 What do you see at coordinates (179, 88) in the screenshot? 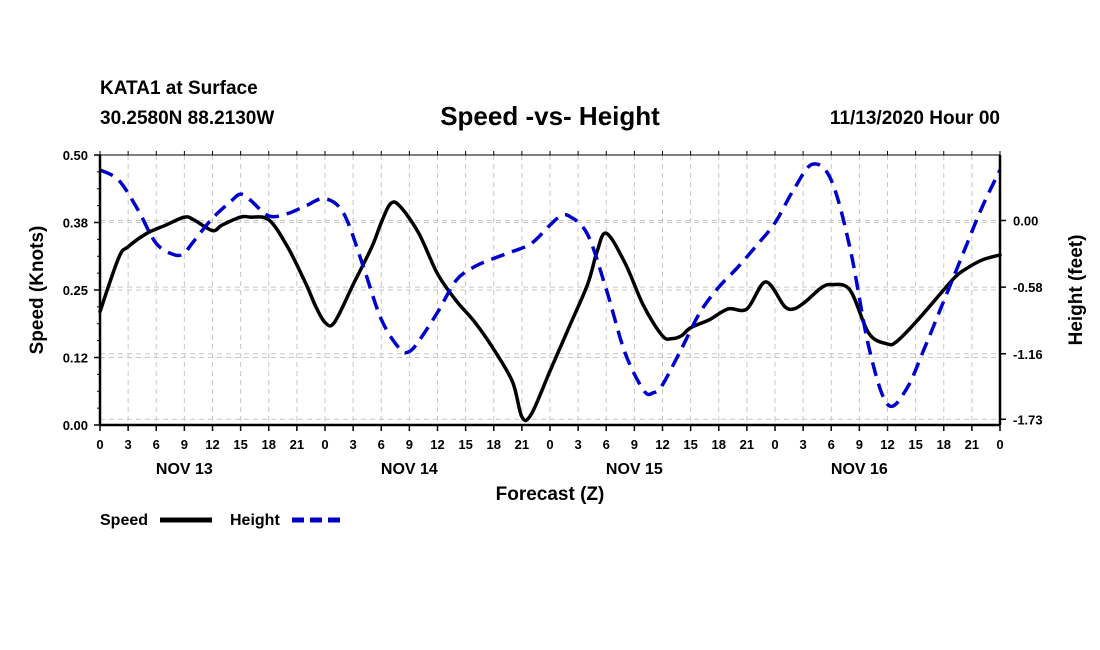
I see `station-label: KATA1 at Surface` at bounding box center [179, 88].